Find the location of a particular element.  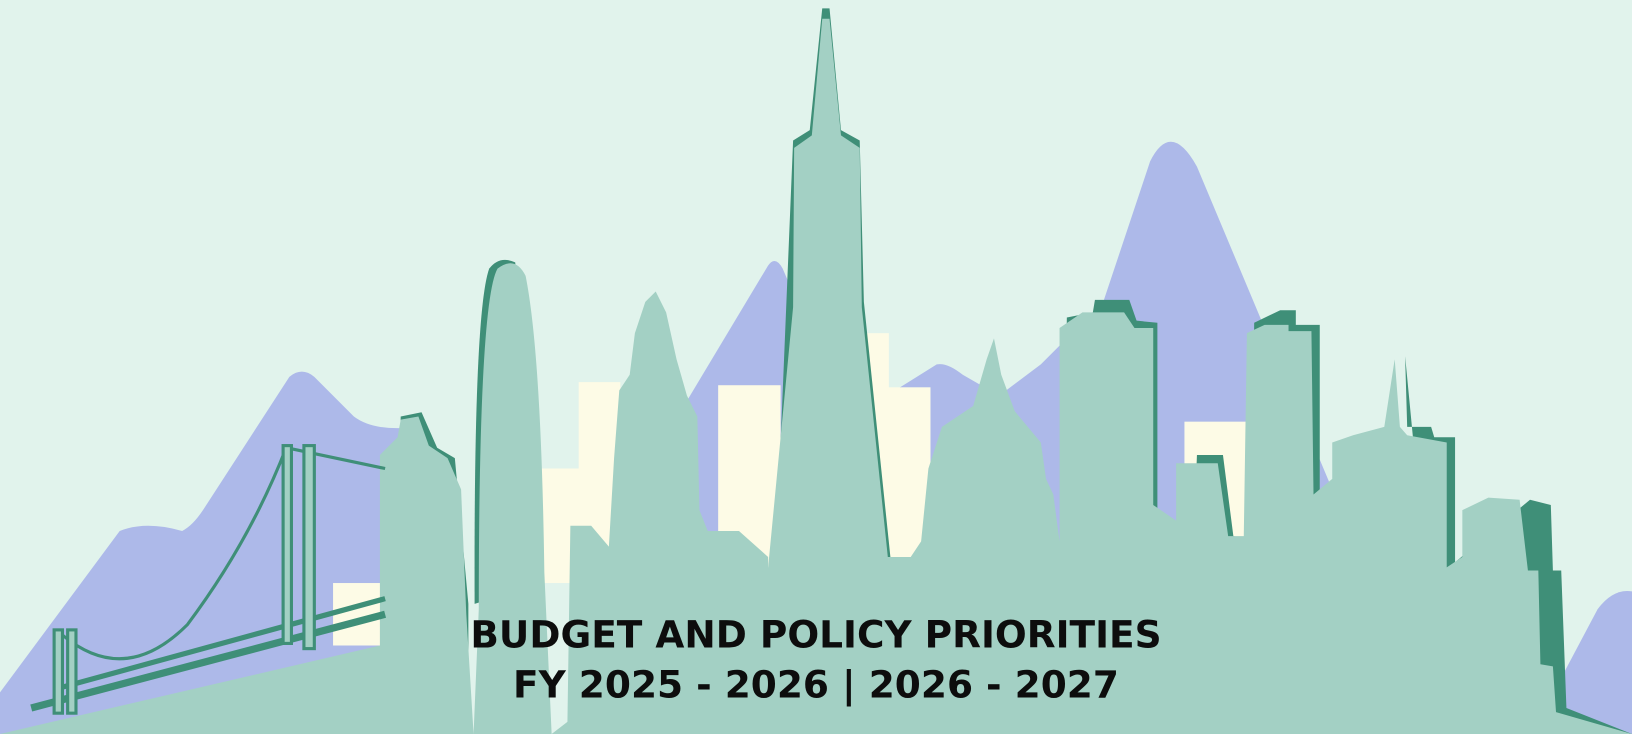

title-line-2: FY 2025 - 2026 | 2026 - 2027 is located at coordinates (816, 685).